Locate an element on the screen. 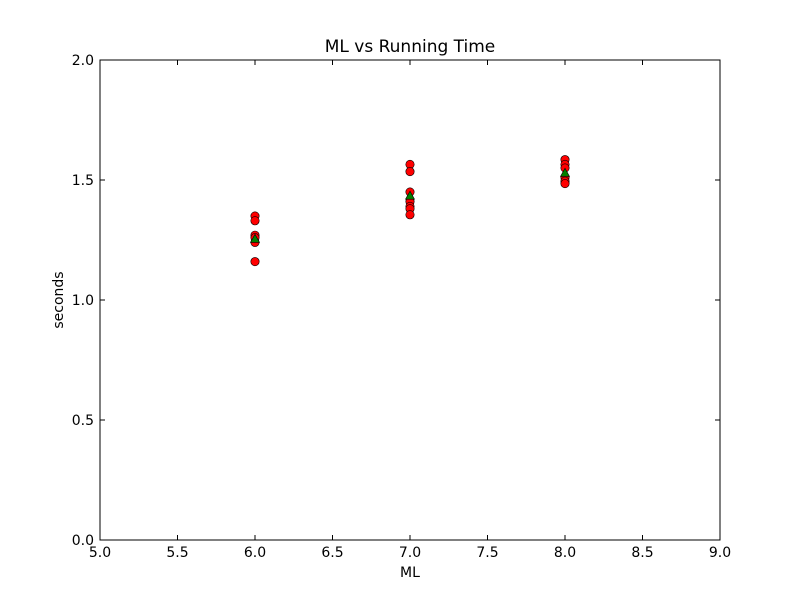  data-points is located at coordinates (410, 211).